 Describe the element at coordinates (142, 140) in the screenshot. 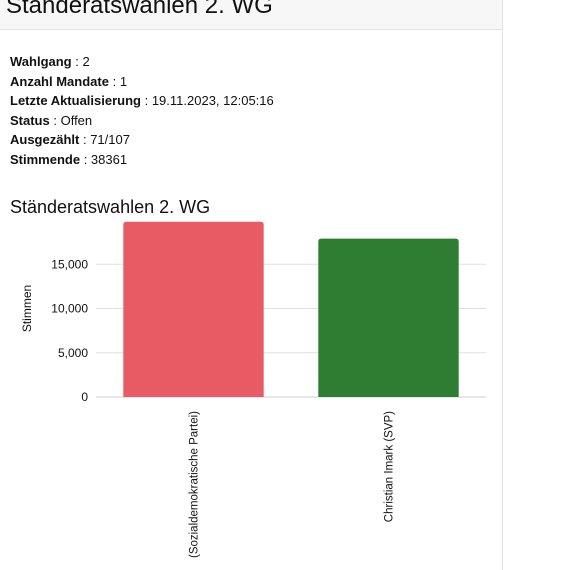

I see `info-row-ausgezaehlt: Ausgezählt : 71/107` at that location.